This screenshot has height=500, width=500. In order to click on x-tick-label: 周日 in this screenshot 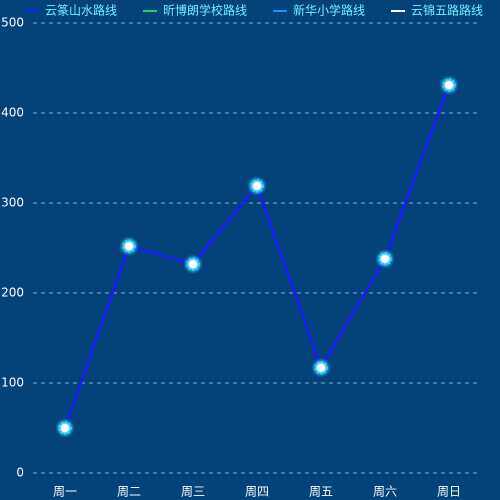, I will do `click(449, 492)`.